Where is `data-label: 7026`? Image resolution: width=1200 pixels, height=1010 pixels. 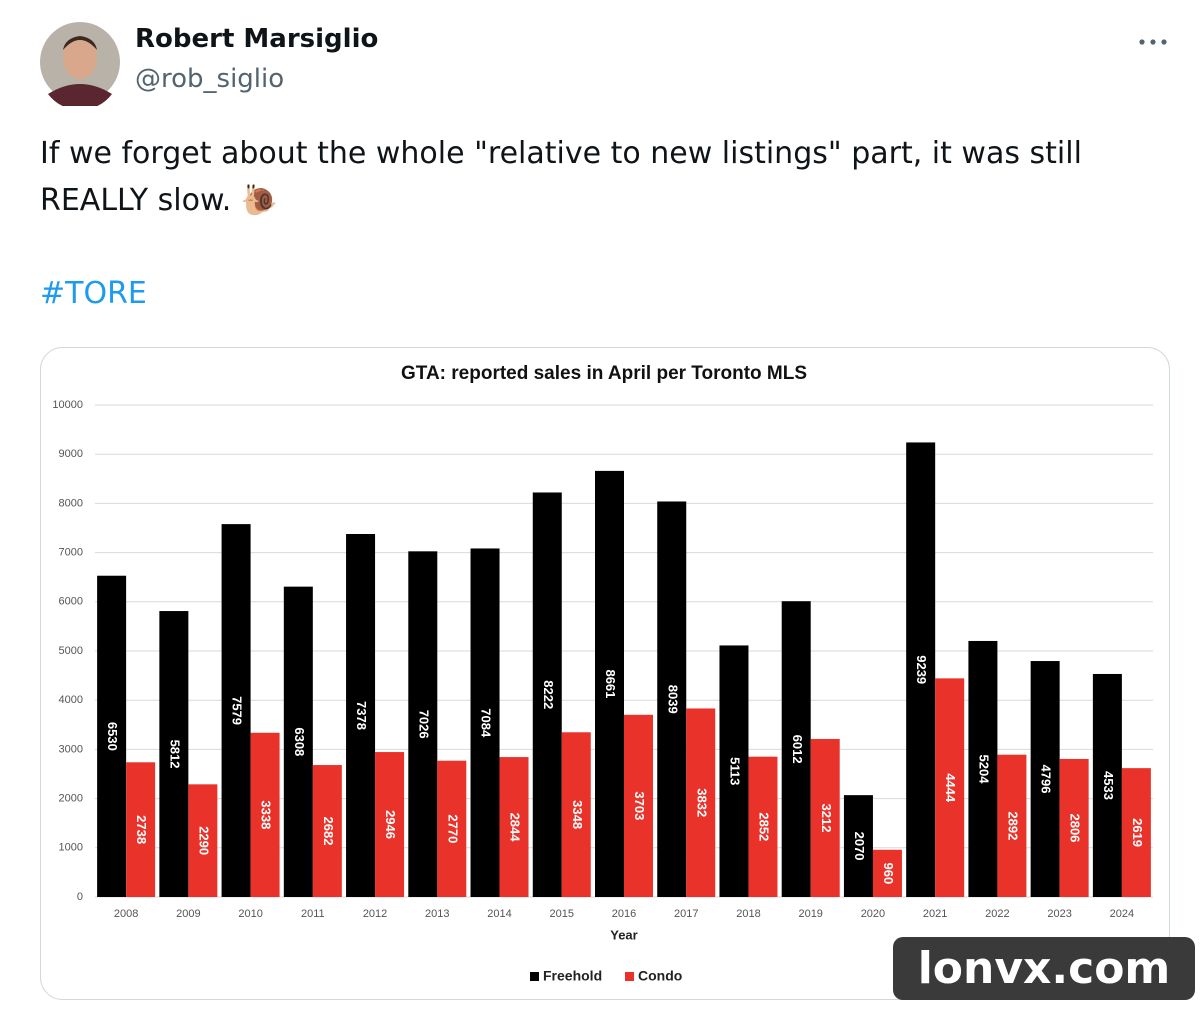 data-label: 7026 is located at coordinates (423, 724).